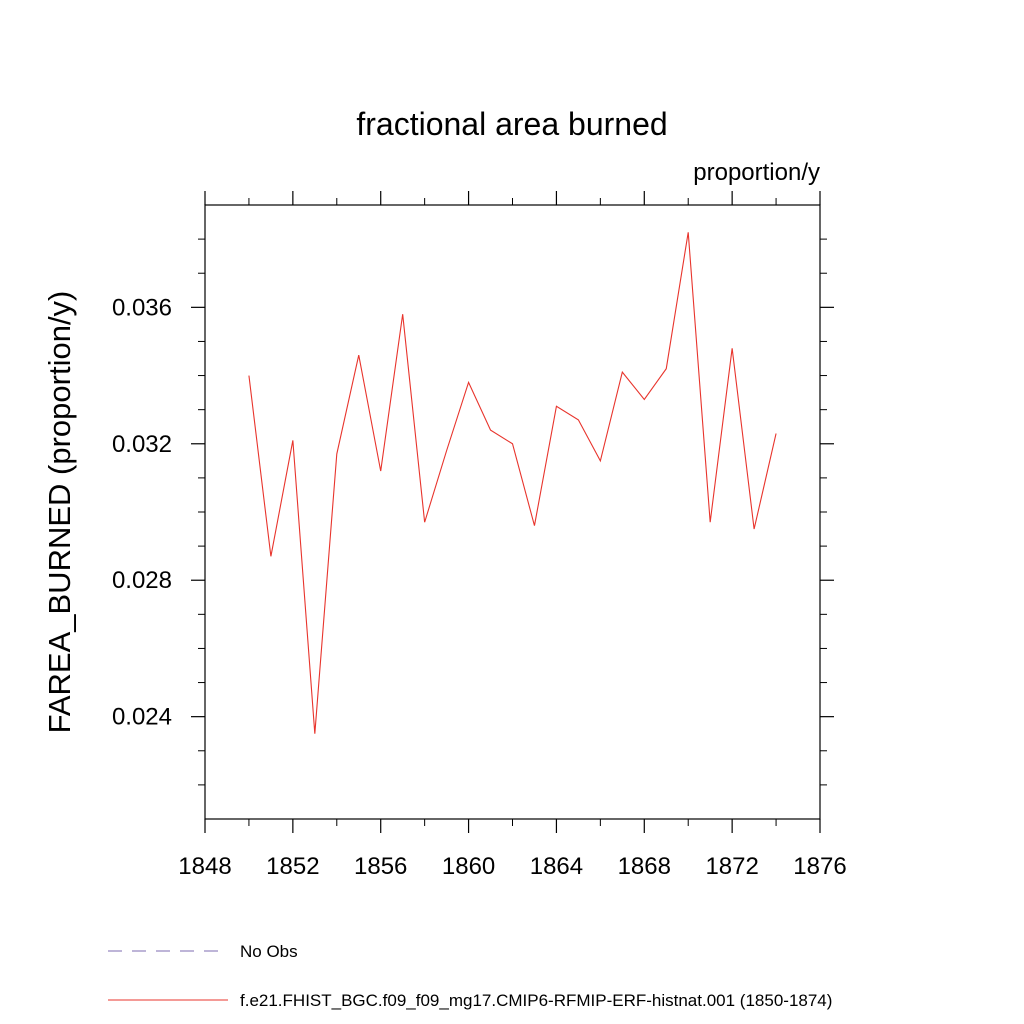  Describe the element at coordinates (142, 580) in the screenshot. I see `y-tick-label: 0.028` at that location.